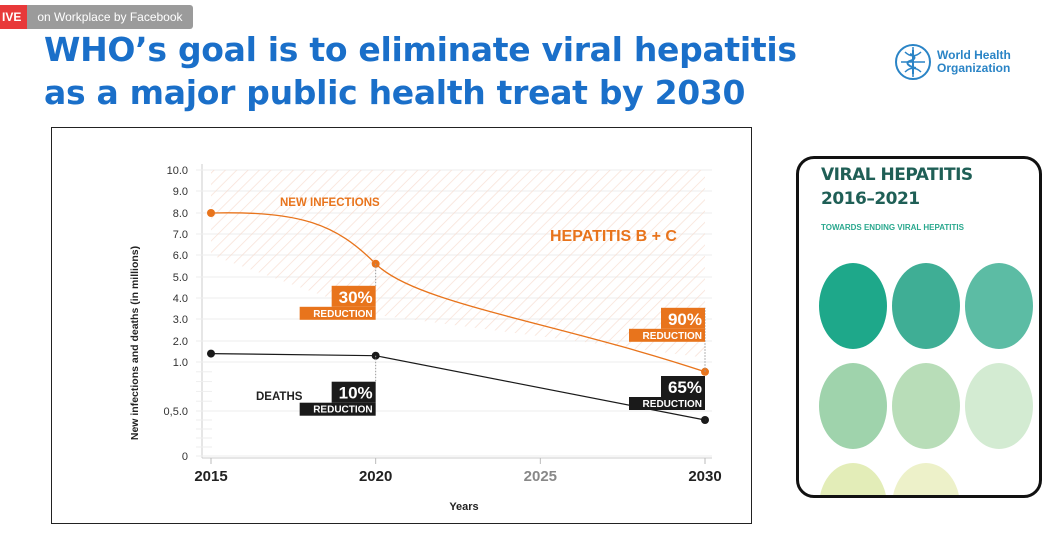 This screenshot has height=533, width=1054. What do you see at coordinates (180, 256) in the screenshot?
I see `y-tick-label: 6.0` at bounding box center [180, 256].